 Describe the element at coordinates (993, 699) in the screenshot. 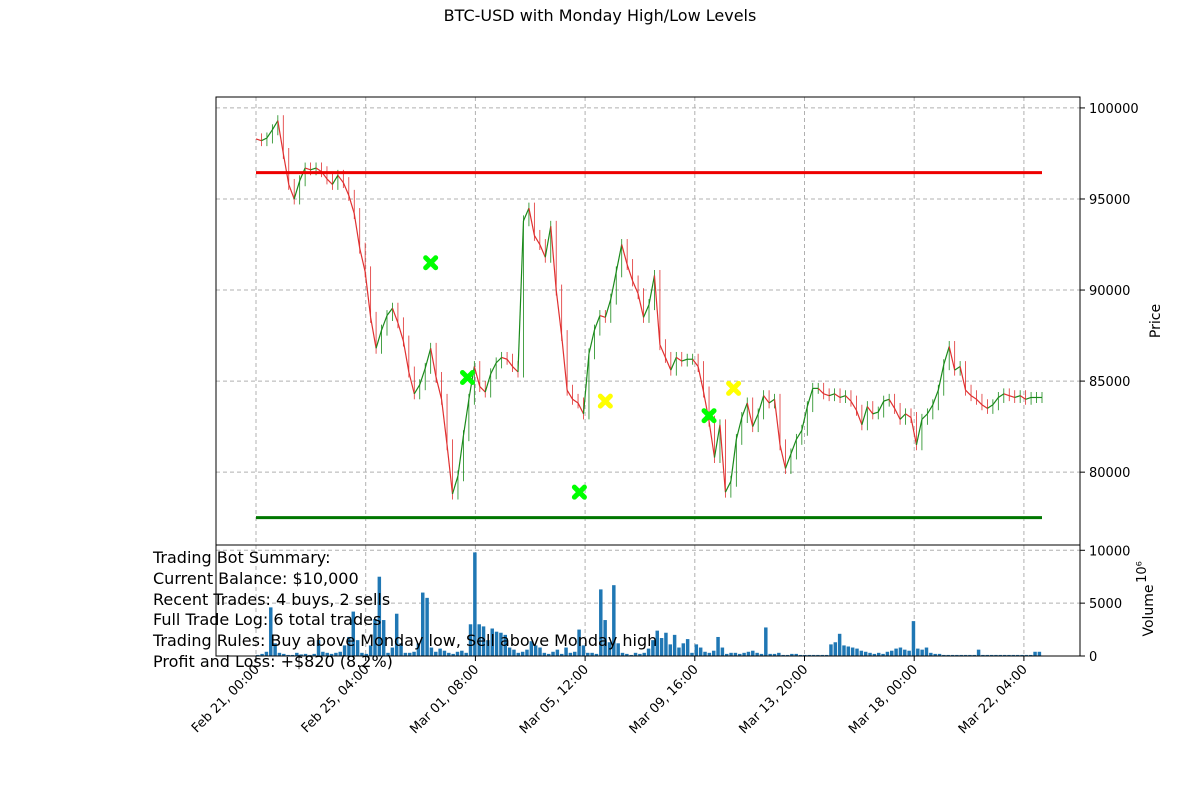

I see `x-tick-label: Mar 22, 04:00` at that location.